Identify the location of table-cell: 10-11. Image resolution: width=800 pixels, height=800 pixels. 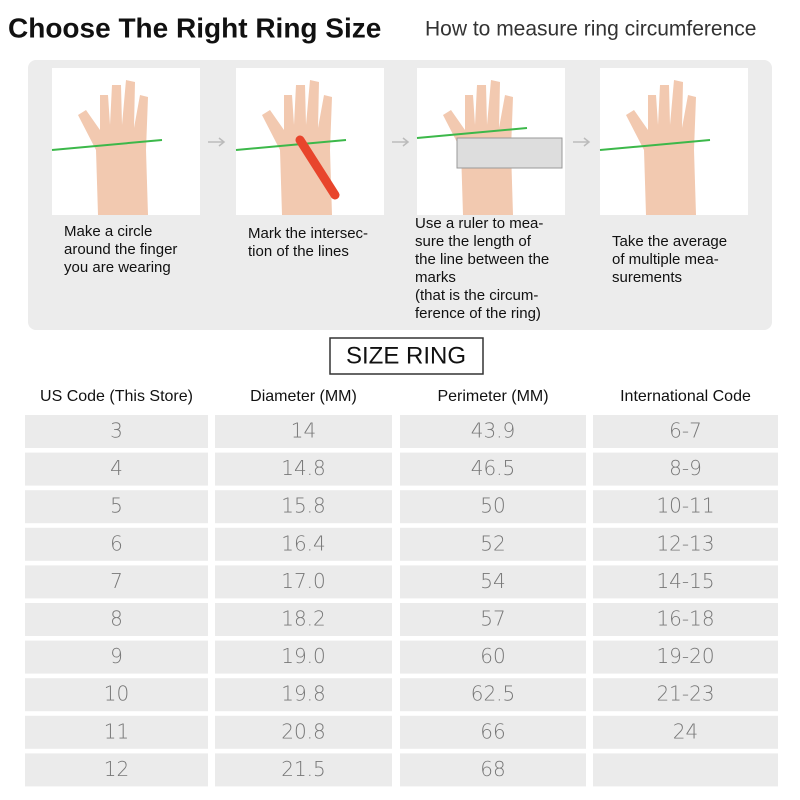
(685, 506).